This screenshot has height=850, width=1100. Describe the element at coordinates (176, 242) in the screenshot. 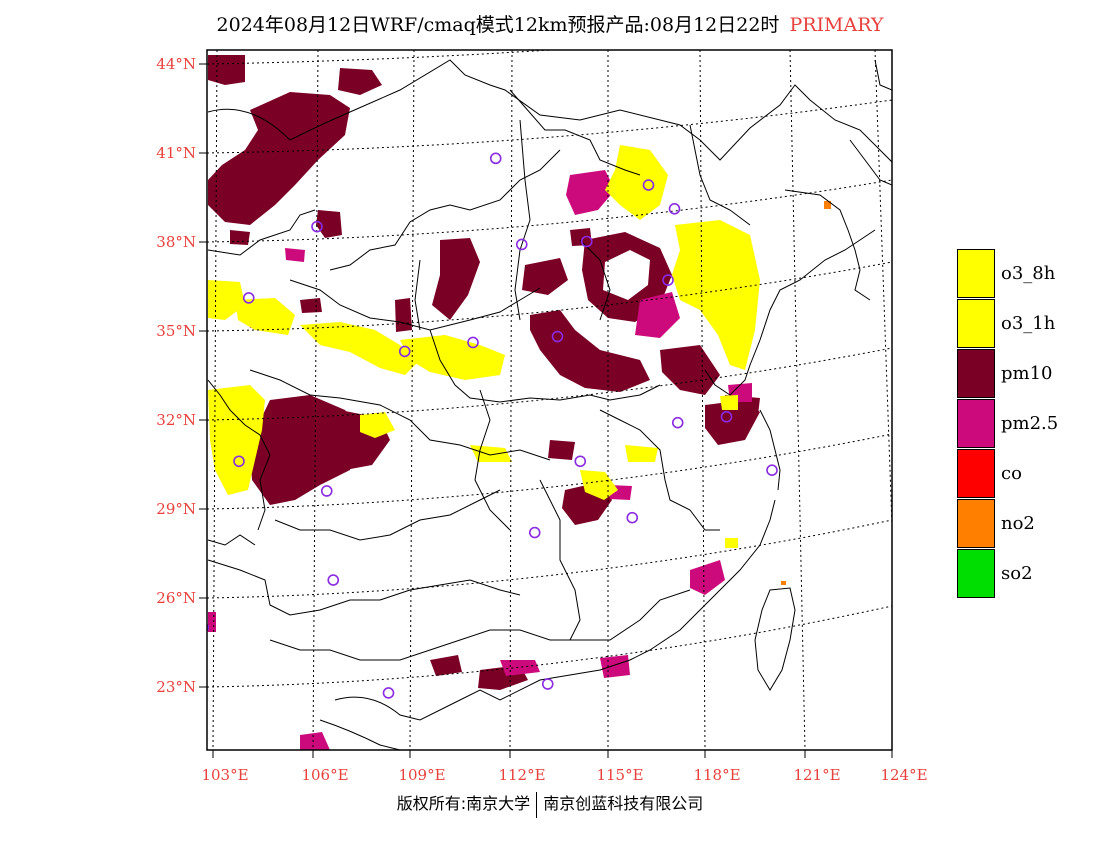

I see `lat-label-38n: 38°N` at that location.